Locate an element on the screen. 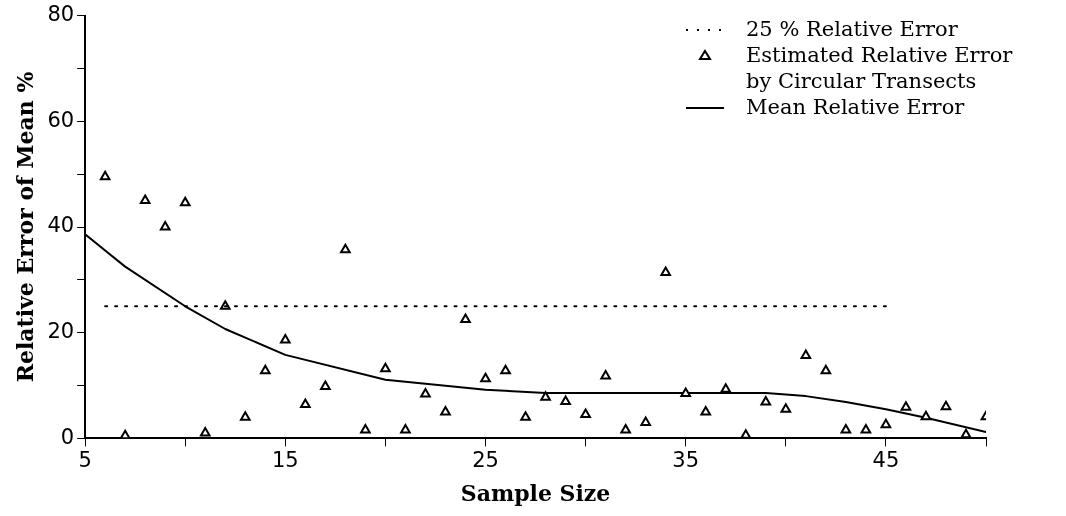 This screenshot has height=516, width=1066. legend-label: Estimated Relative Error by Circular Transects is located at coordinates (880, 68).